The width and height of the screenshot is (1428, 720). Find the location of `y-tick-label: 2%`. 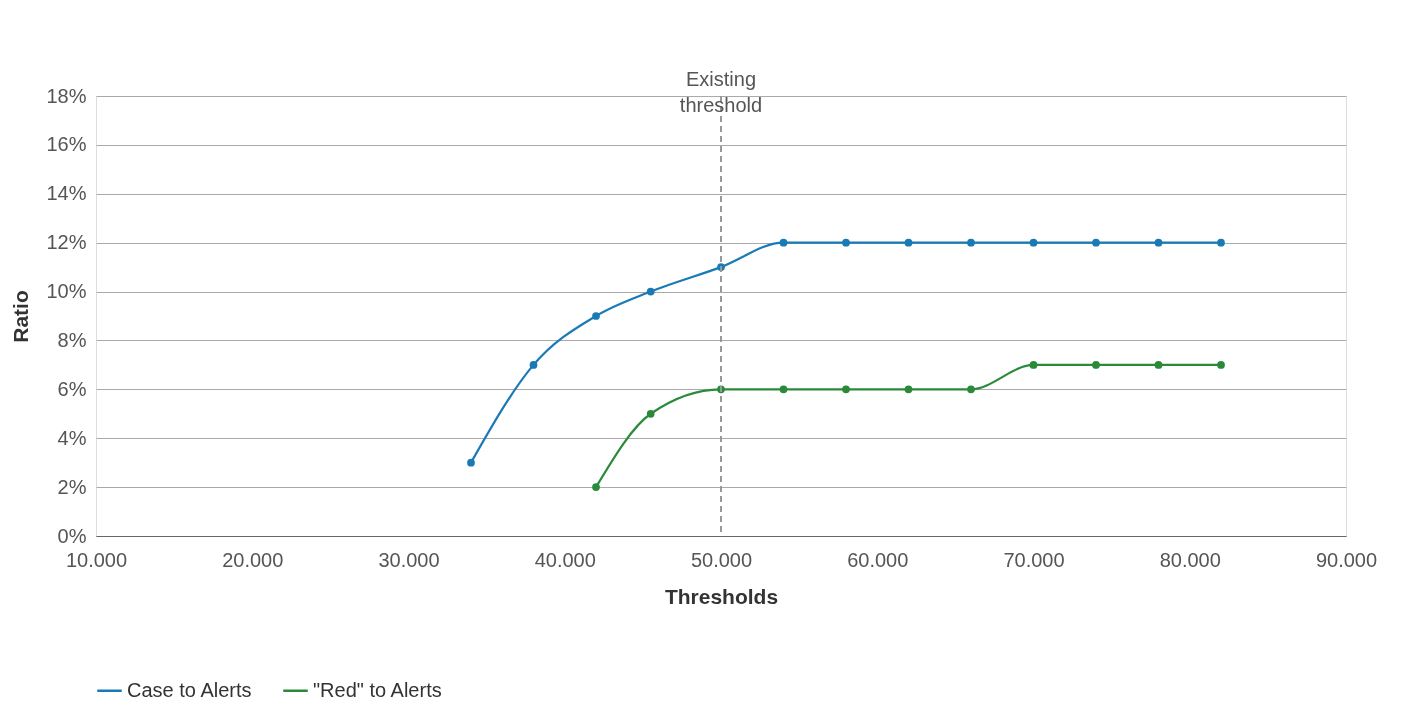

y-tick-label: 2% is located at coordinates (72, 486).